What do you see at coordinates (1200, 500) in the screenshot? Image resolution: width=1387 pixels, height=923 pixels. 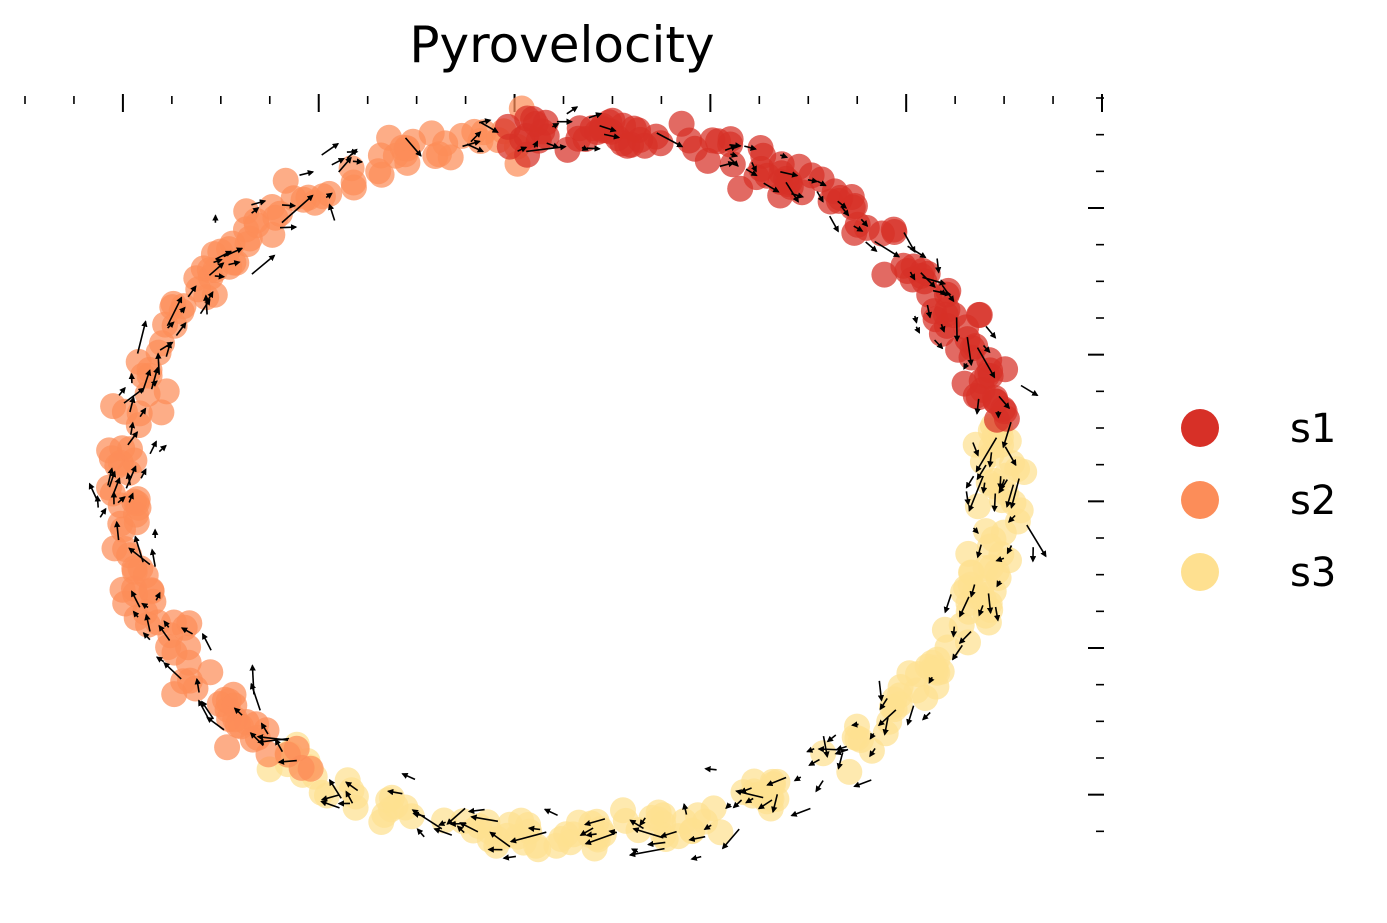 I see `legend-marker-s2` at bounding box center [1200, 500].